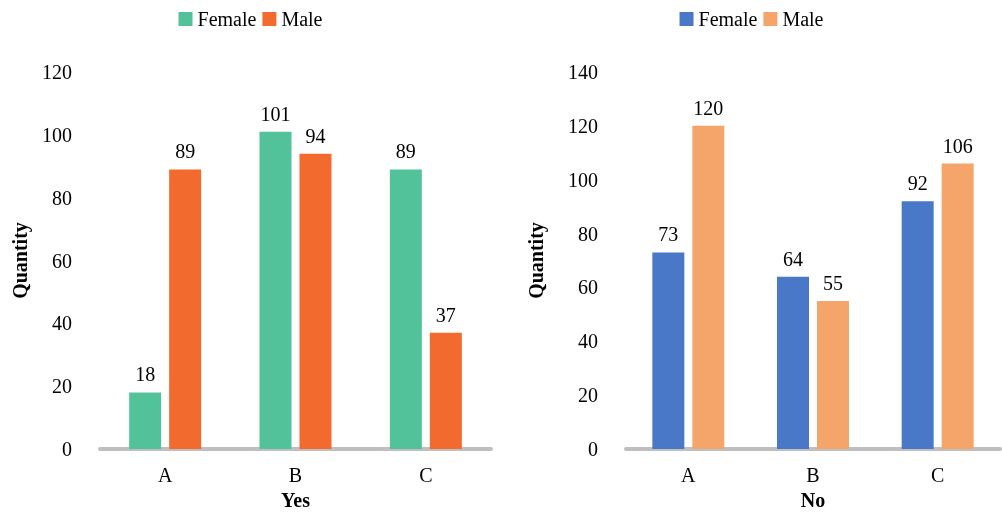  Describe the element at coordinates (145, 374) in the screenshot. I see `data-label: 18` at that location.